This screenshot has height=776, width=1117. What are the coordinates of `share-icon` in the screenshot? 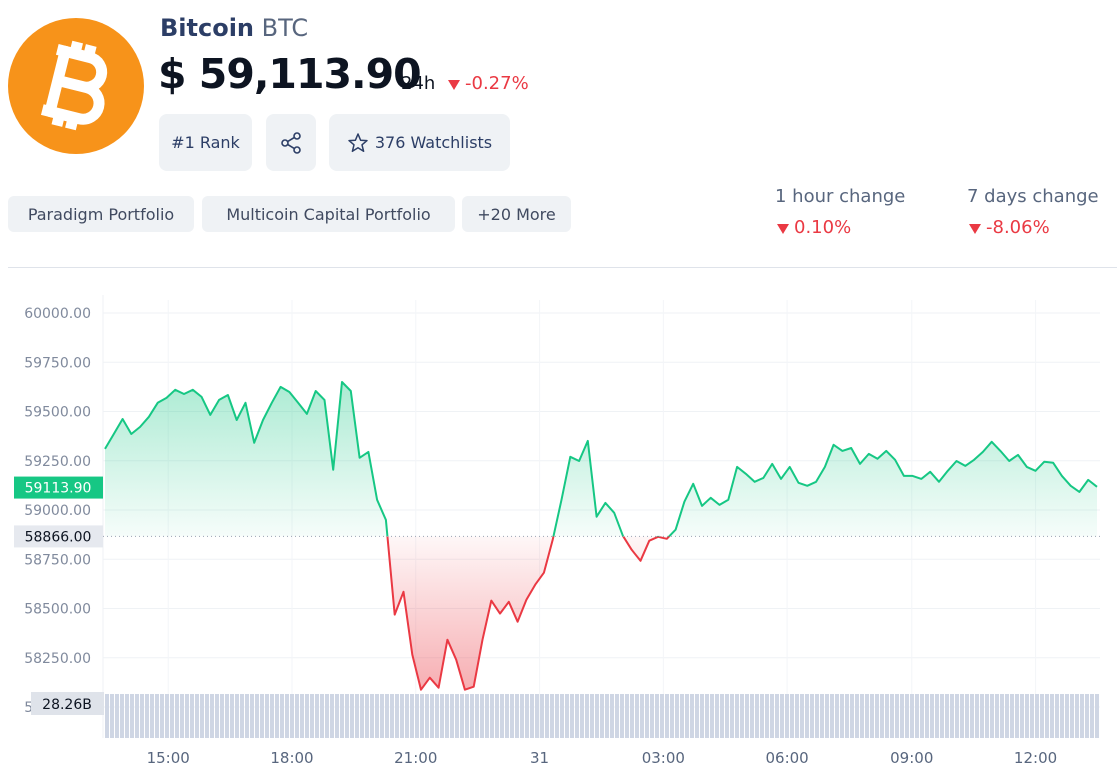 It's located at (291, 142).